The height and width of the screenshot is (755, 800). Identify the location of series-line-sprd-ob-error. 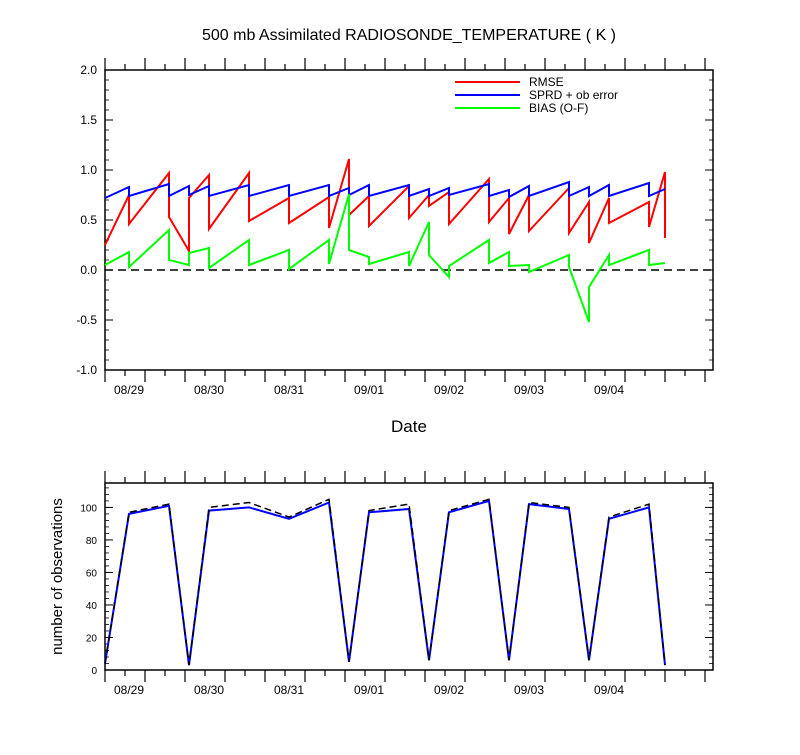
(385, 189).